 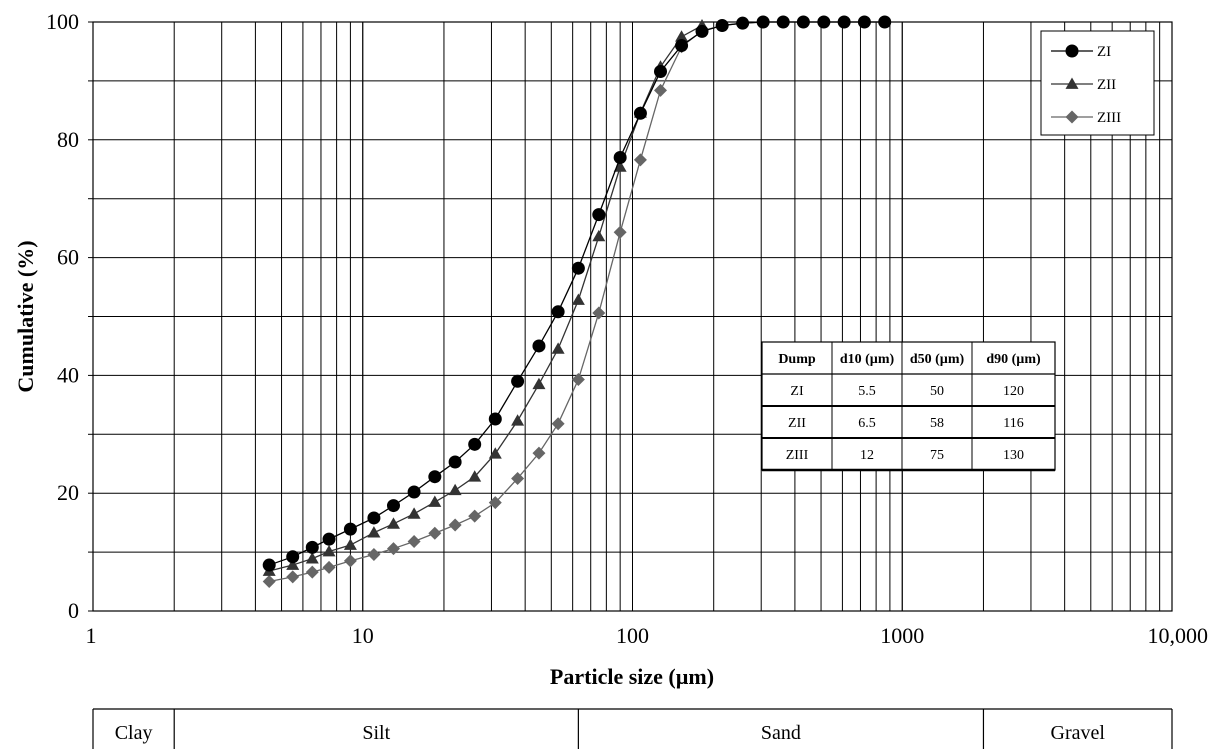 I want to click on table-cell: 75, so click(x=937, y=455).